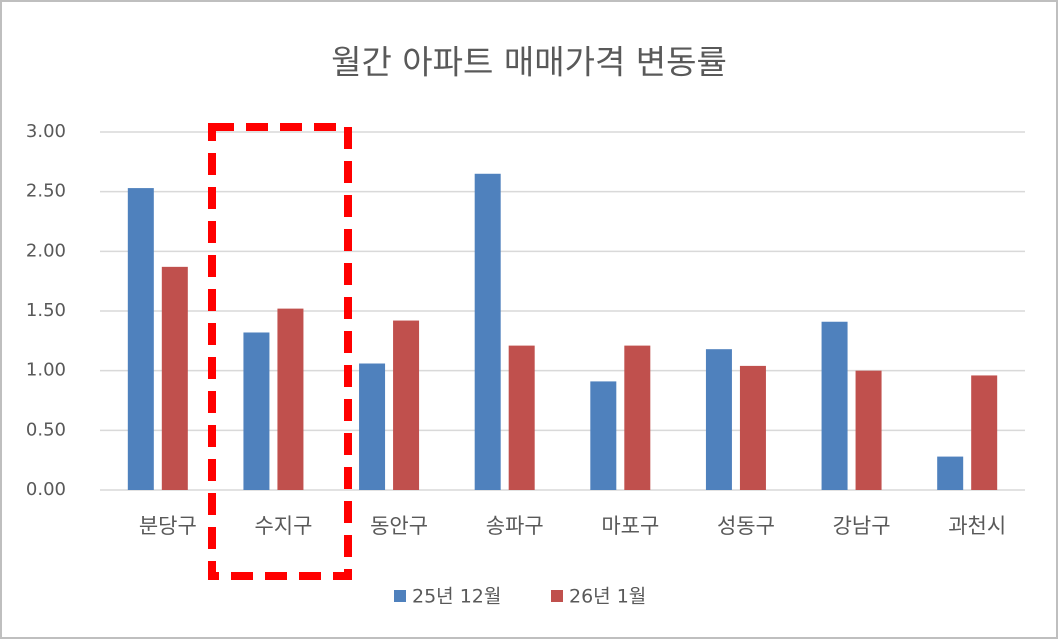 Image resolution: width=1058 pixels, height=639 pixels. What do you see at coordinates (46, 310) in the screenshot?
I see `y-tick-label: 1.50` at bounding box center [46, 310].